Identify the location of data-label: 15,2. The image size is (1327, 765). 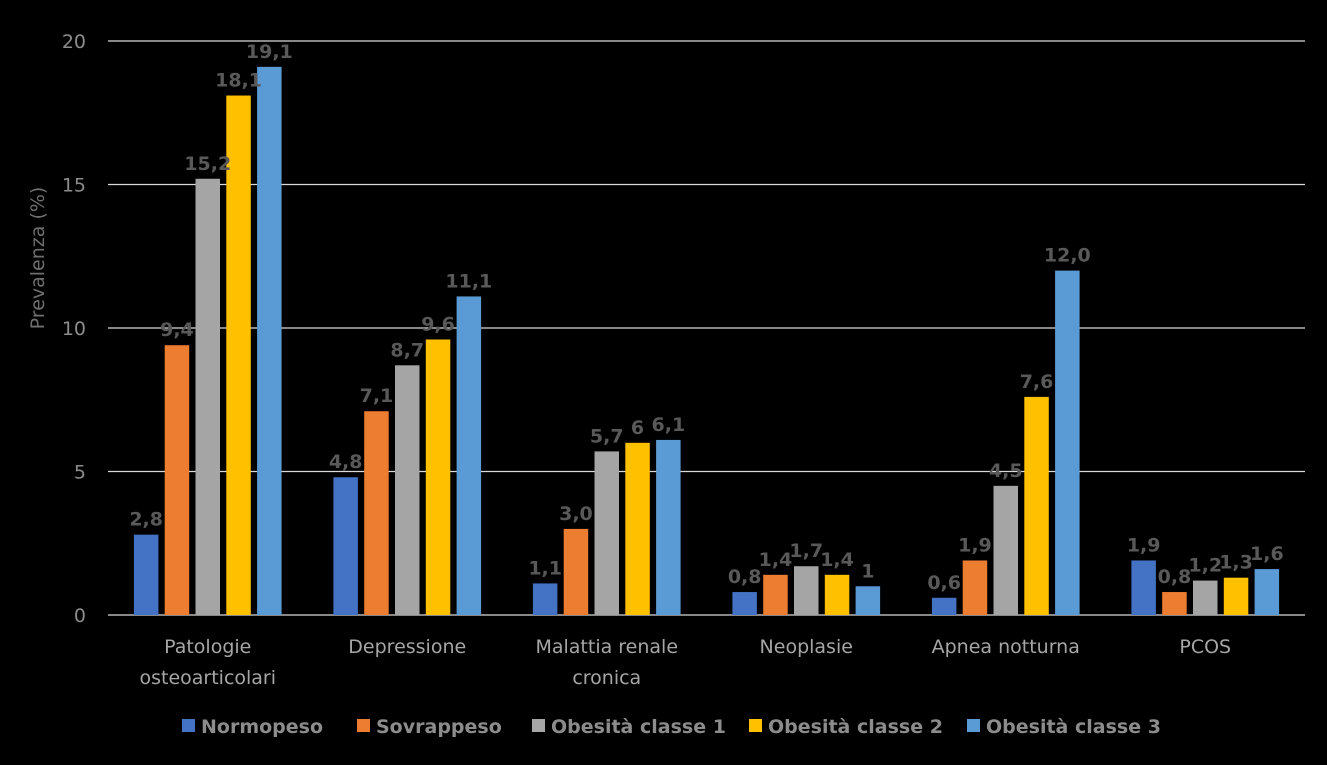
(207, 164).